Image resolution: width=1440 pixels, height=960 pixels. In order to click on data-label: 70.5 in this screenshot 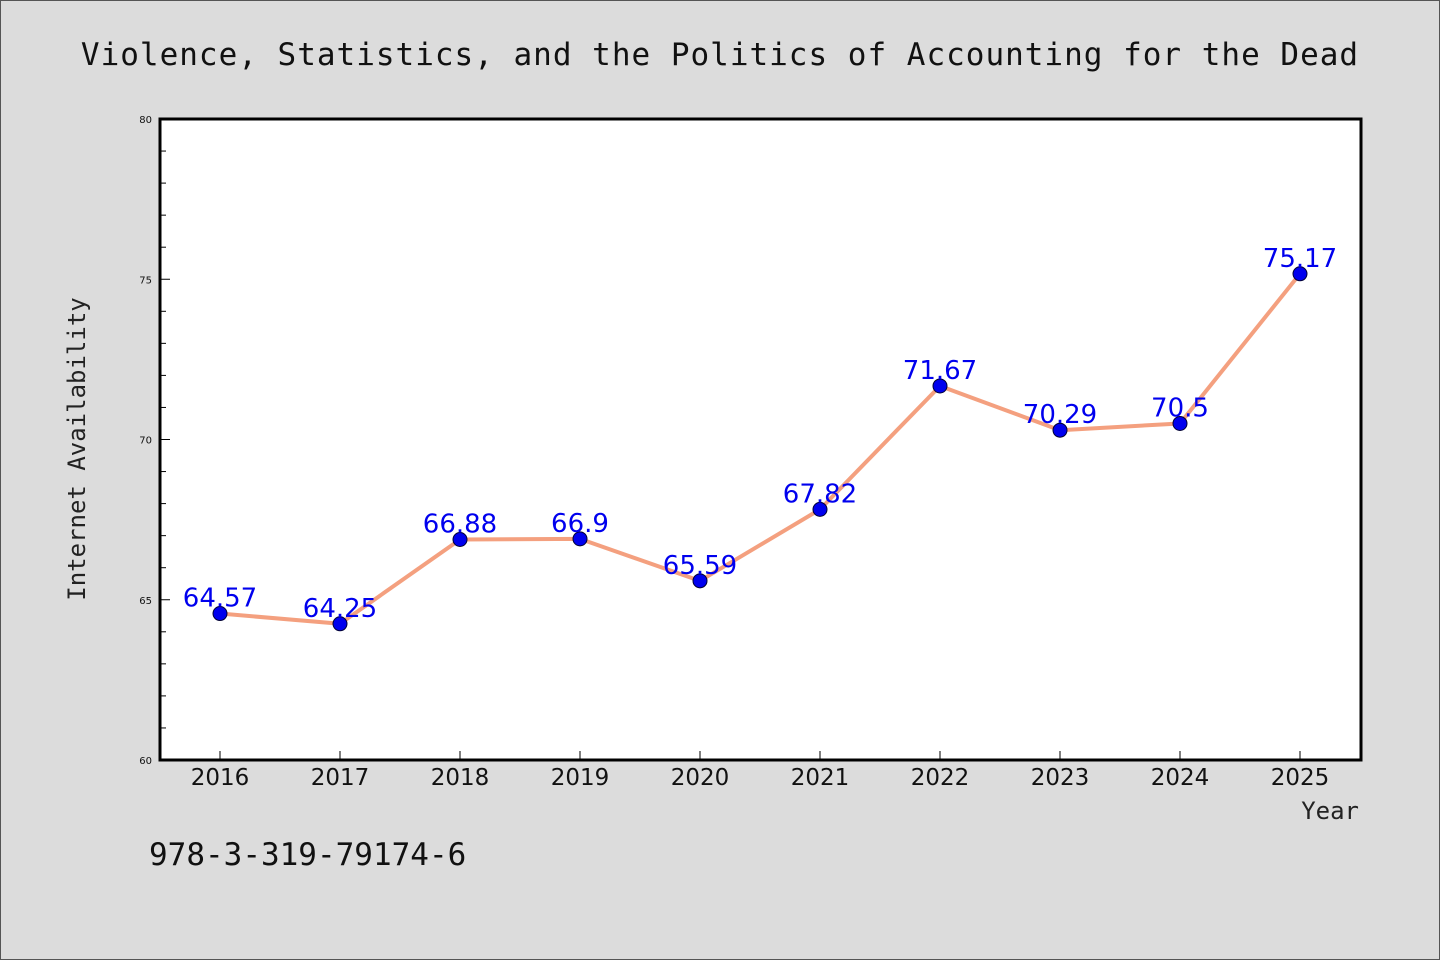, I will do `click(1180, 408)`.